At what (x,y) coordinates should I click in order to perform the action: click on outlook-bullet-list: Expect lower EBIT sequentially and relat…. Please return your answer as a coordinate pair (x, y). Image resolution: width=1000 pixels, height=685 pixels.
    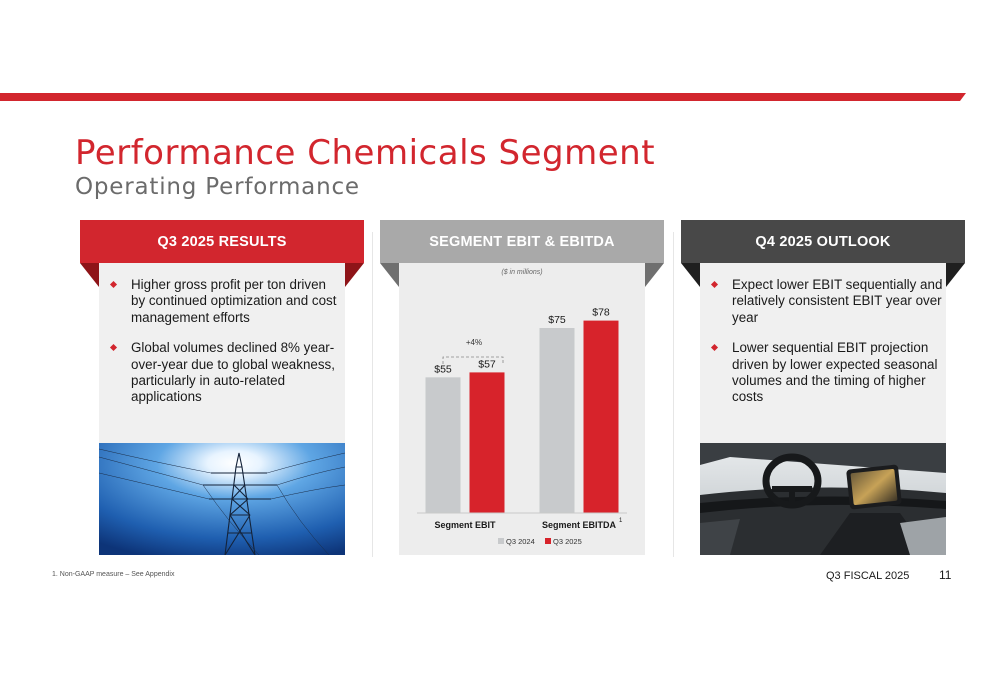
    Looking at the image, I should click on (826, 348).